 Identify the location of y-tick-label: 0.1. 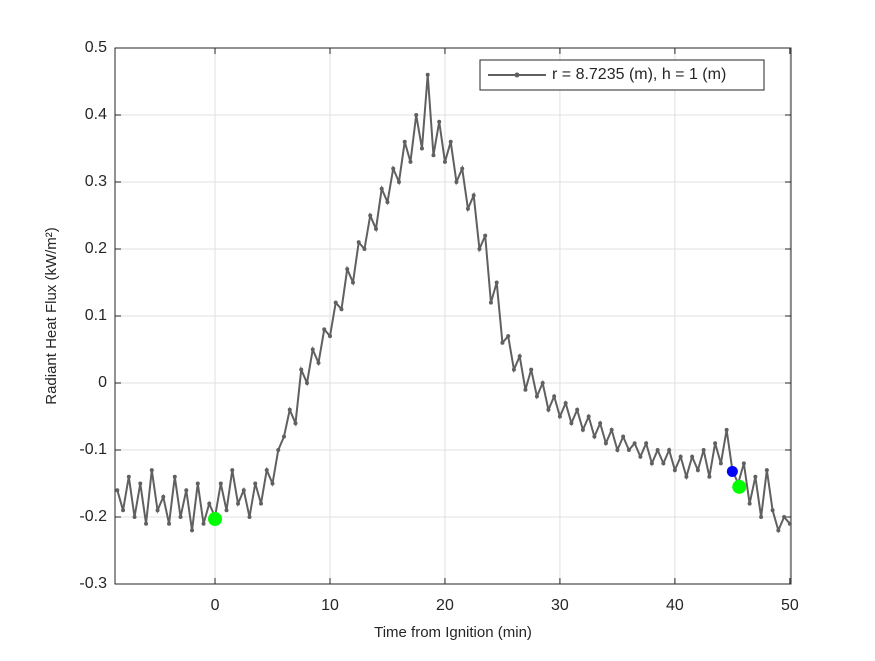
(96, 315).